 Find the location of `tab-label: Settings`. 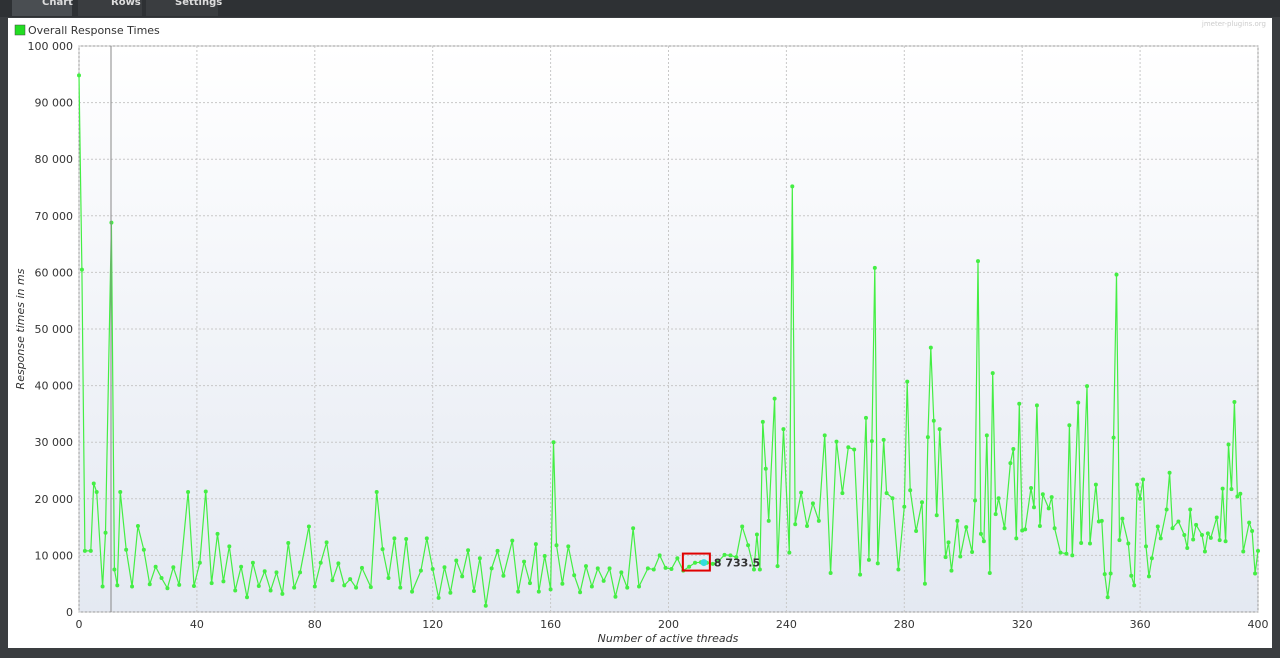

tab-label: Settings is located at coordinates (198, 4).